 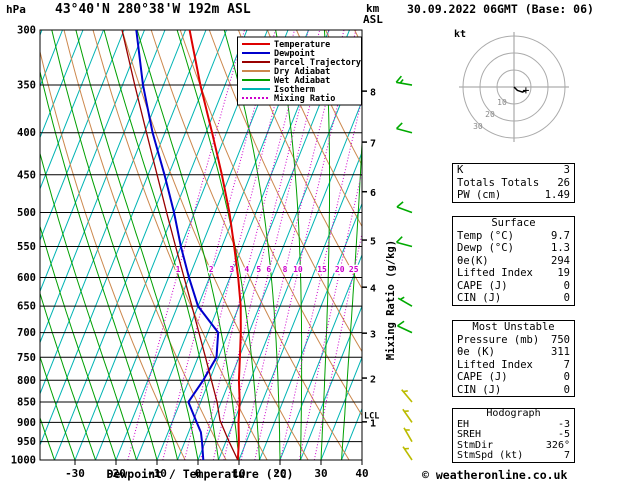 What do you see at coordinates (476, 352) in the screenshot?
I see `stat-label: θe (K)` at bounding box center [476, 352].